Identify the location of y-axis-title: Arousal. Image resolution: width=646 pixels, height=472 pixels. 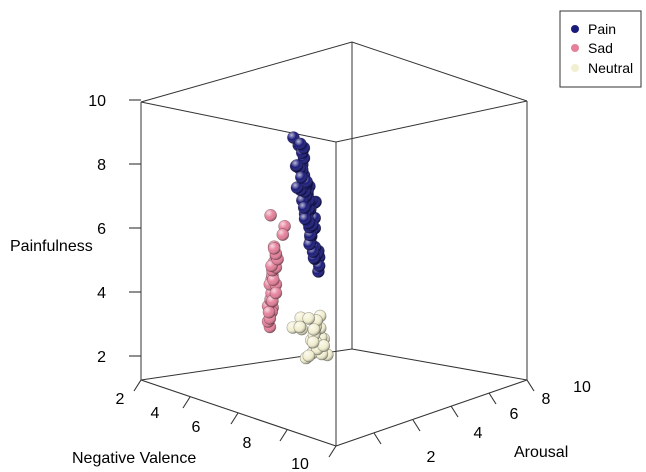
(541, 452).